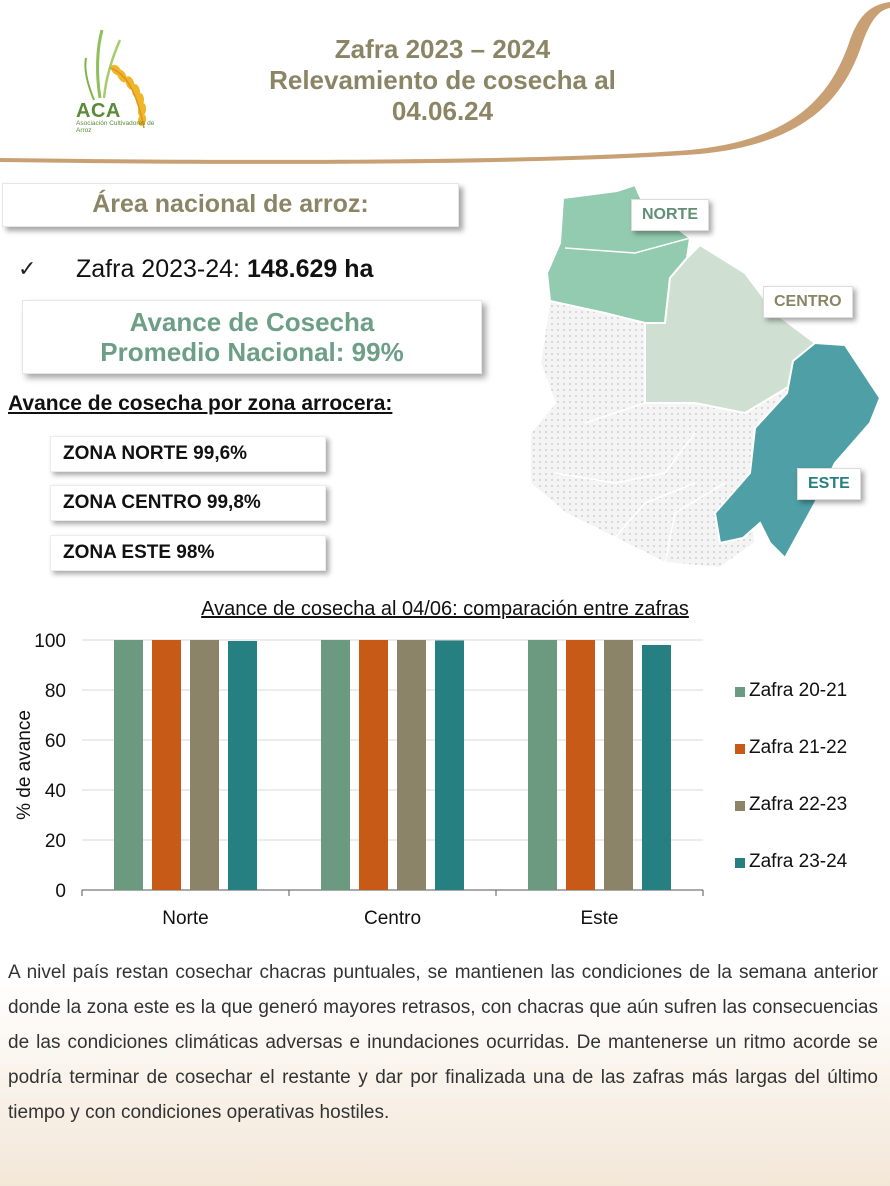  Describe the element at coordinates (55, 791) in the screenshot. I see `y-tick-label: 40` at that location.